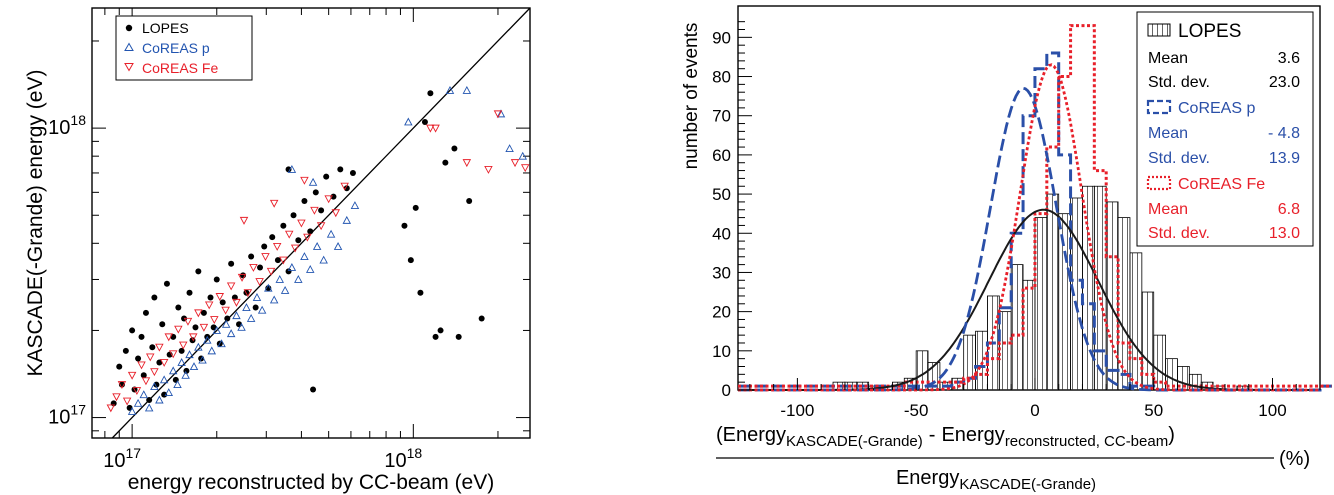  What do you see at coordinates (691, 96) in the screenshot?
I see `histogram-y-axis-label: number of events` at bounding box center [691, 96].